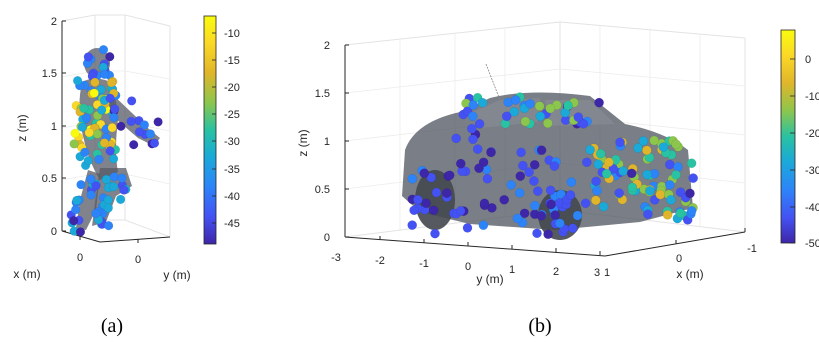 This screenshot has height=349, width=819. Describe the element at coordinates (493, 82) in the screenshot. I see `car-antenna` at that location.